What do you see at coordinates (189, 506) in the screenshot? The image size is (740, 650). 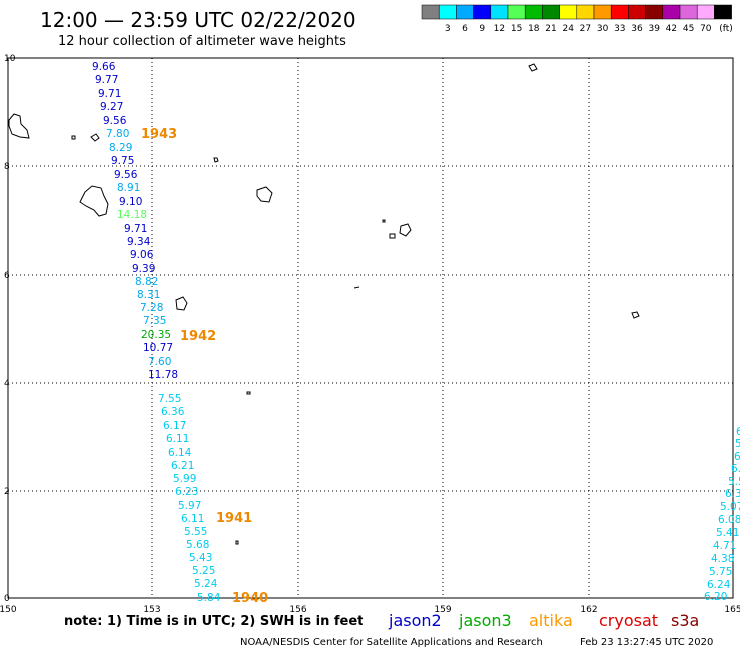 I see `wave-reading: 5.97` at bounding box center [189, 506].